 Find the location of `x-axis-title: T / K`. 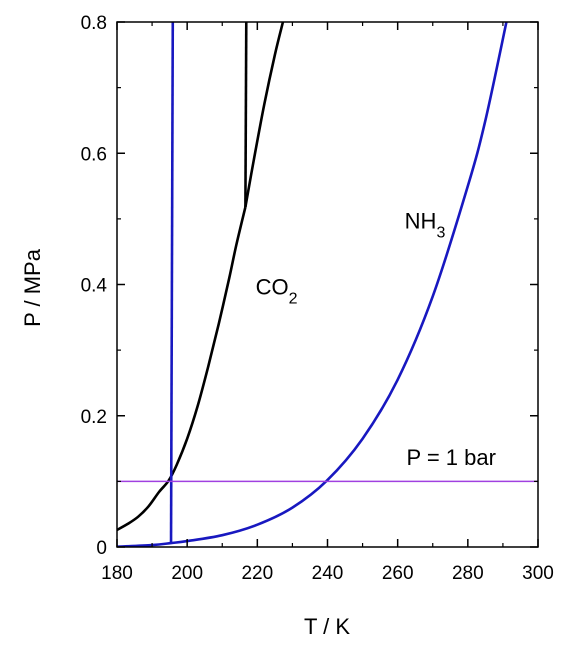

x-axis-title: T / K is located at coordinates (327, 626).